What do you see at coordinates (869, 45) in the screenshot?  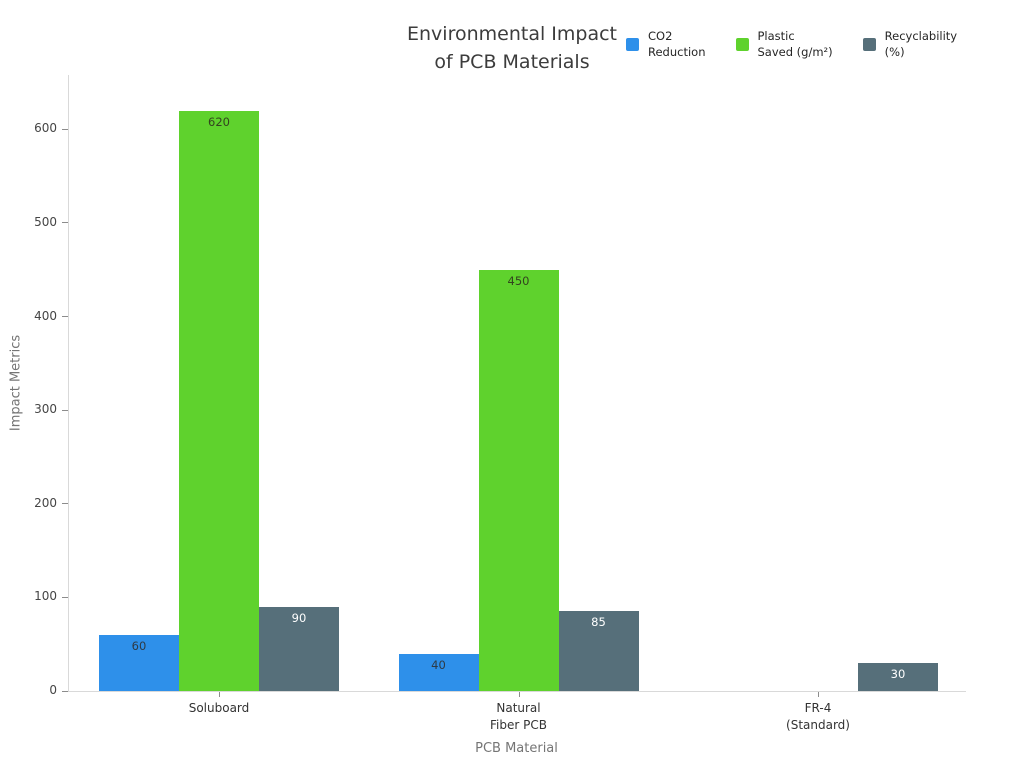 I see `legend-swatch-recyclability` at bounding box center [869, 45].